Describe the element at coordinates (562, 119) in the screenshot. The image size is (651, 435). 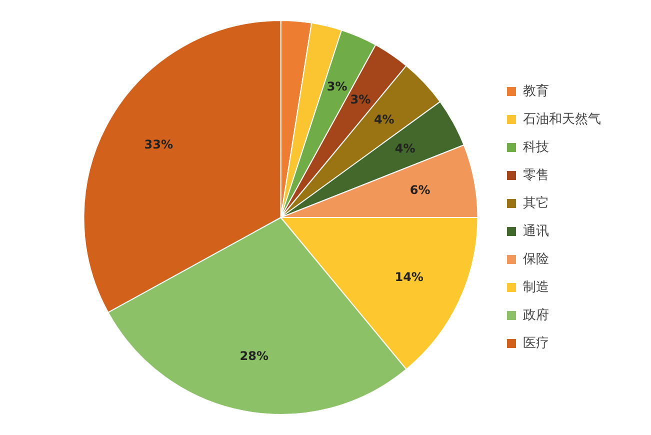
I see `legend-label: 石油和天然气` at that location.